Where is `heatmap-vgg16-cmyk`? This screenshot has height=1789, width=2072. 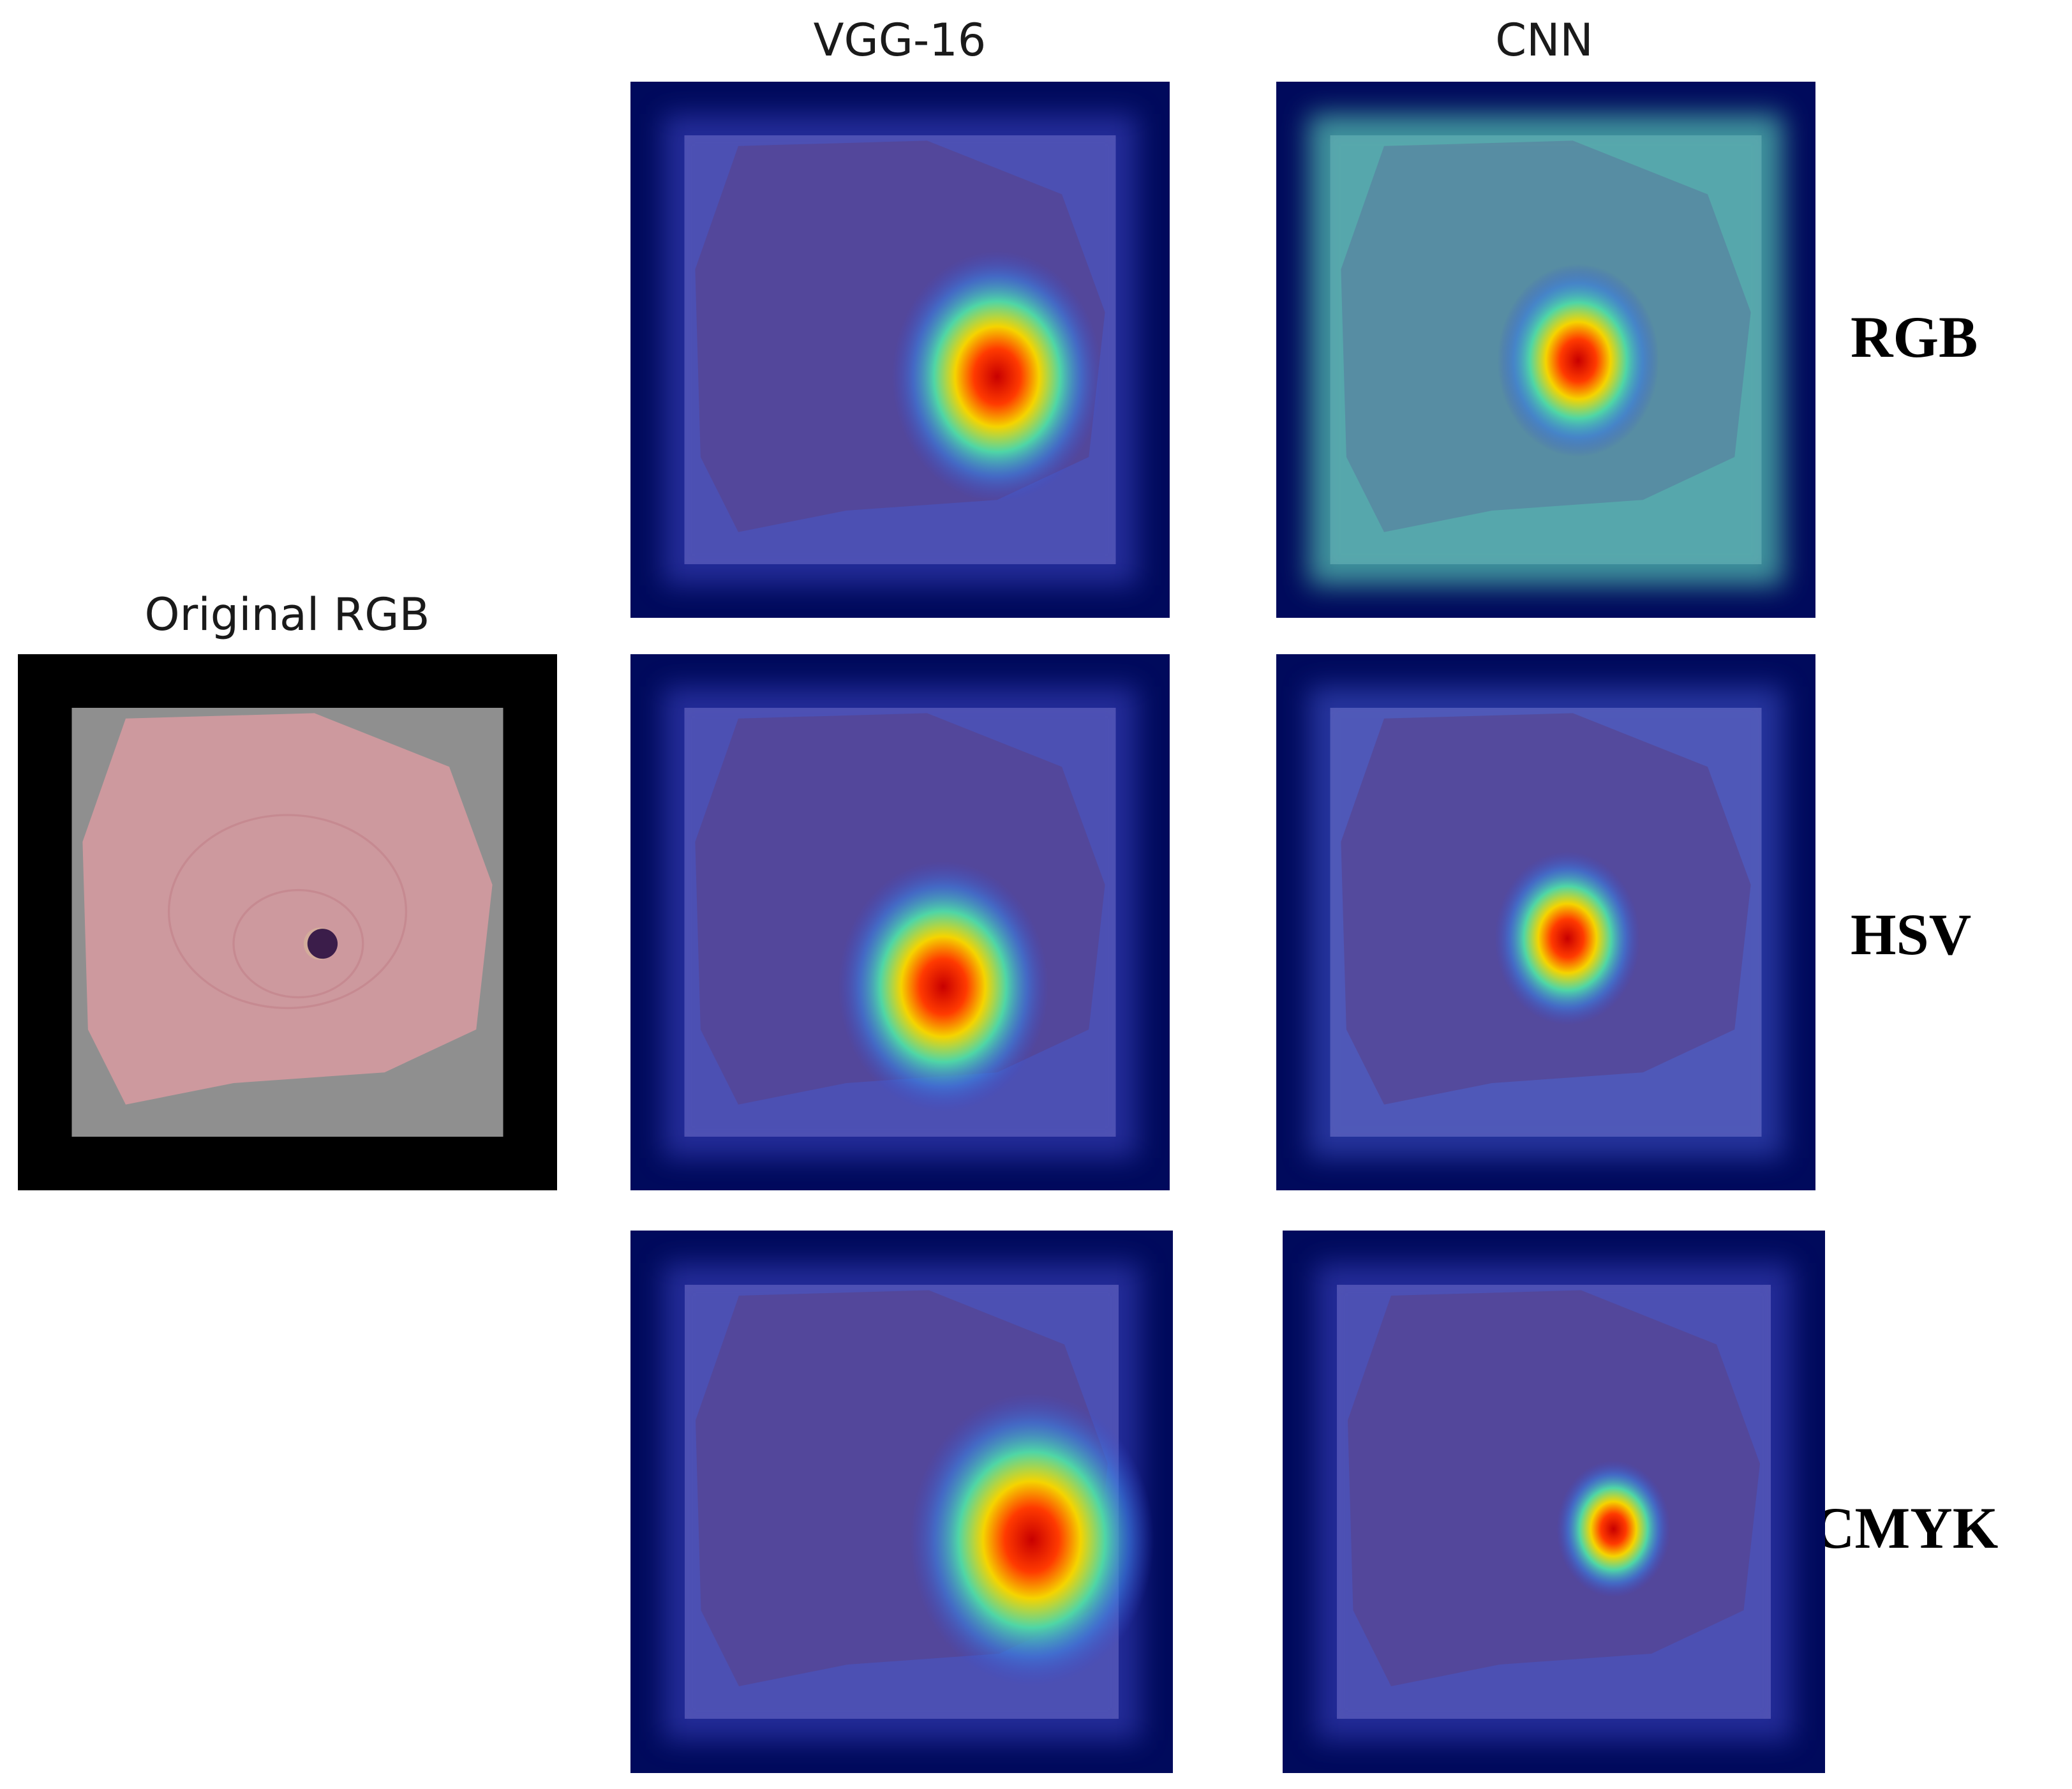 heatmap-vgg16-cmyk is located at coordinates (901, 1502).